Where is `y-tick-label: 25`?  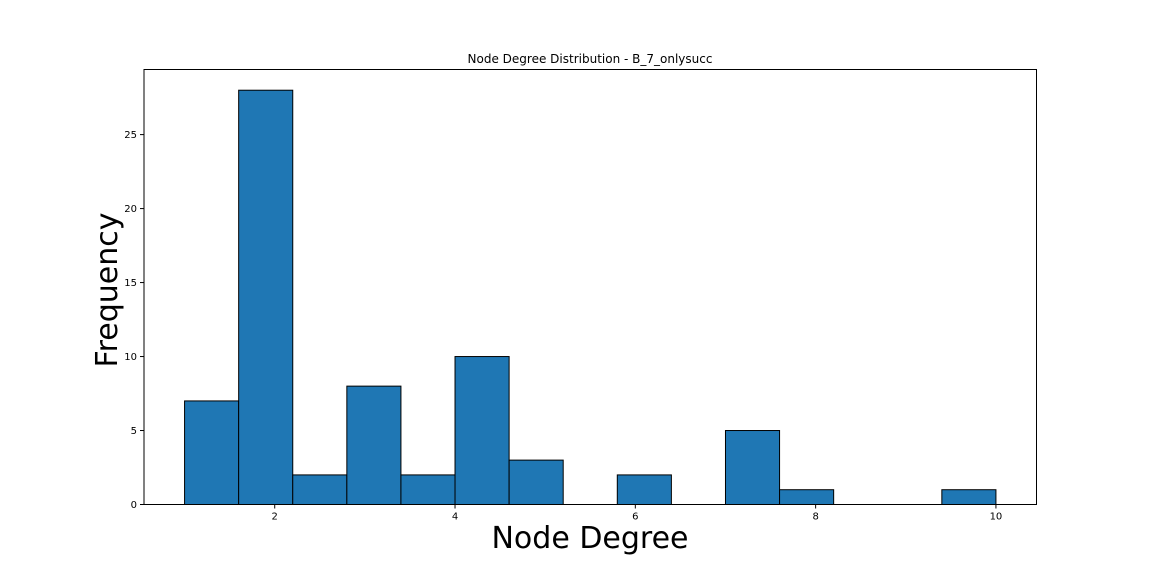 y-tick-label: 25 is located at coordinates (130, 135).